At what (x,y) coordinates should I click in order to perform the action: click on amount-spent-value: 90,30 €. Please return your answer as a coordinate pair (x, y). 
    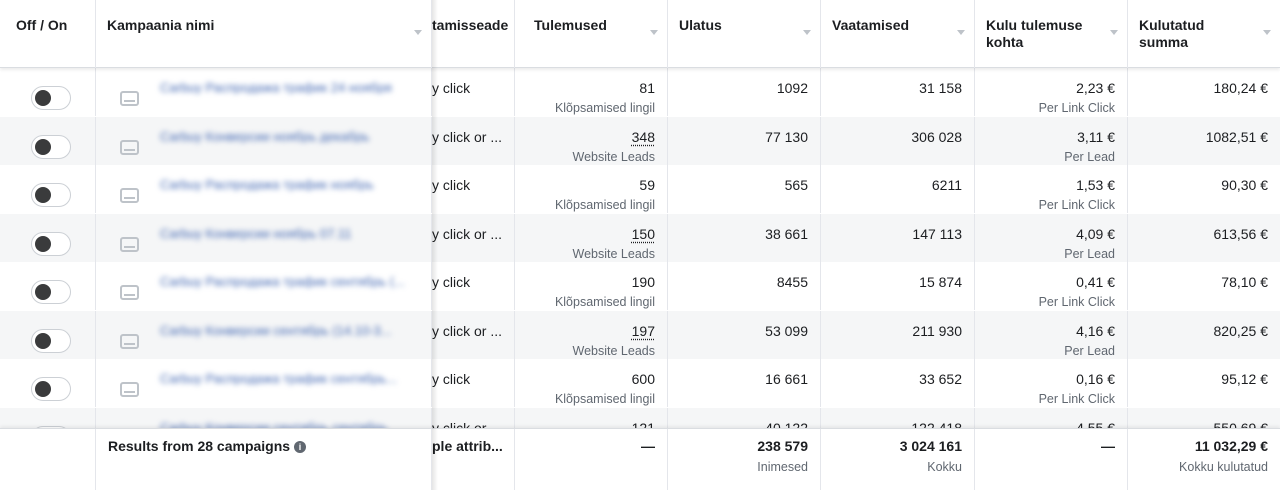
    Looking at the image, I should click on (1244, 185).